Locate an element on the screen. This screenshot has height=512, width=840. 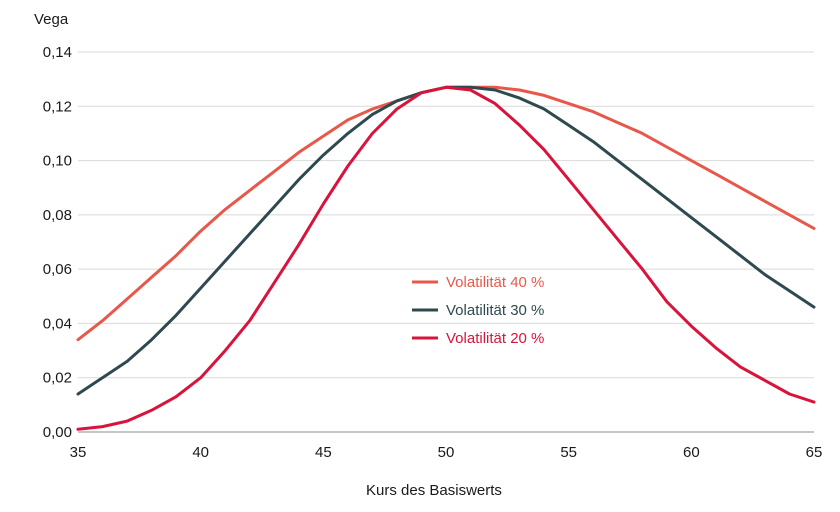
y-axis-title: Vega is located at coordinates (51, 19).